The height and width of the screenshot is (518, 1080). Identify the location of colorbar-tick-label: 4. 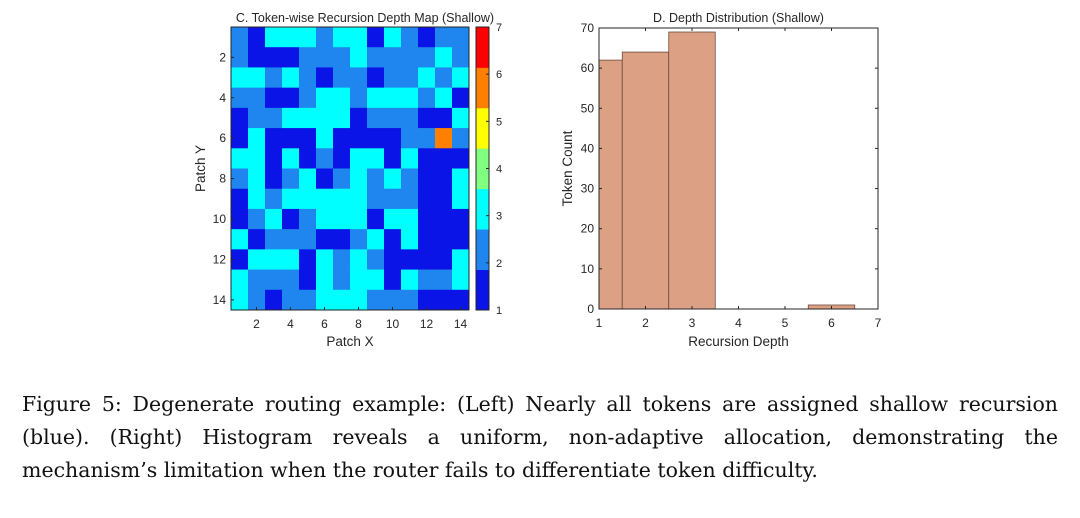
(499, 170).